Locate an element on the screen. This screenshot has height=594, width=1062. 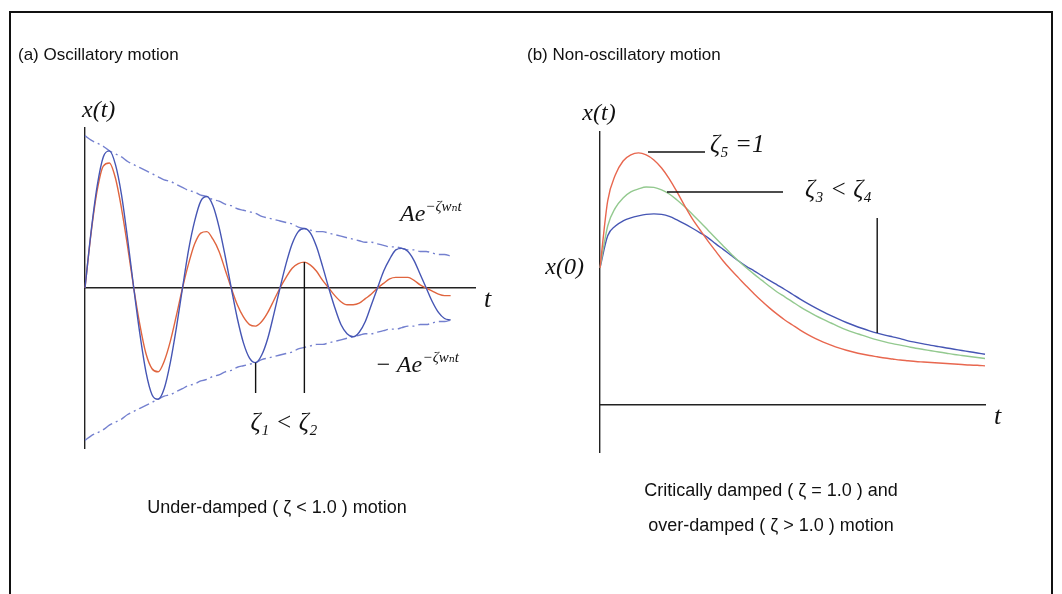
annotation: ζ₅ =1 is located at coordinates (737, 143).